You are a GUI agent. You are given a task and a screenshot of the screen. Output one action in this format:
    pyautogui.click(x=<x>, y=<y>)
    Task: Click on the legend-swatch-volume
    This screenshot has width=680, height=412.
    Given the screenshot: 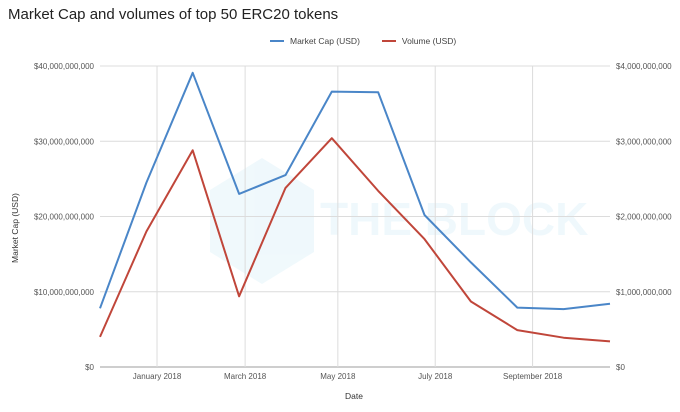 What is the action you would take?
    pyautogui.click(x=388, y=41)
    